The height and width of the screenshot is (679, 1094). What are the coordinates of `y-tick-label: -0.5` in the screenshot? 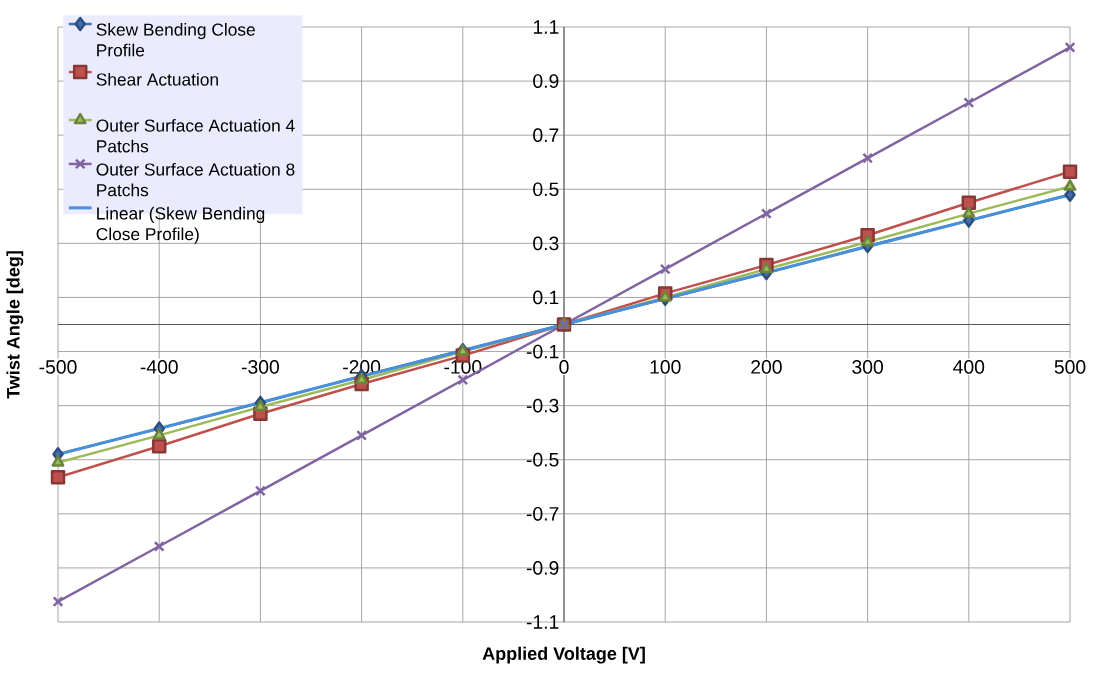 It's located at (542, 459).